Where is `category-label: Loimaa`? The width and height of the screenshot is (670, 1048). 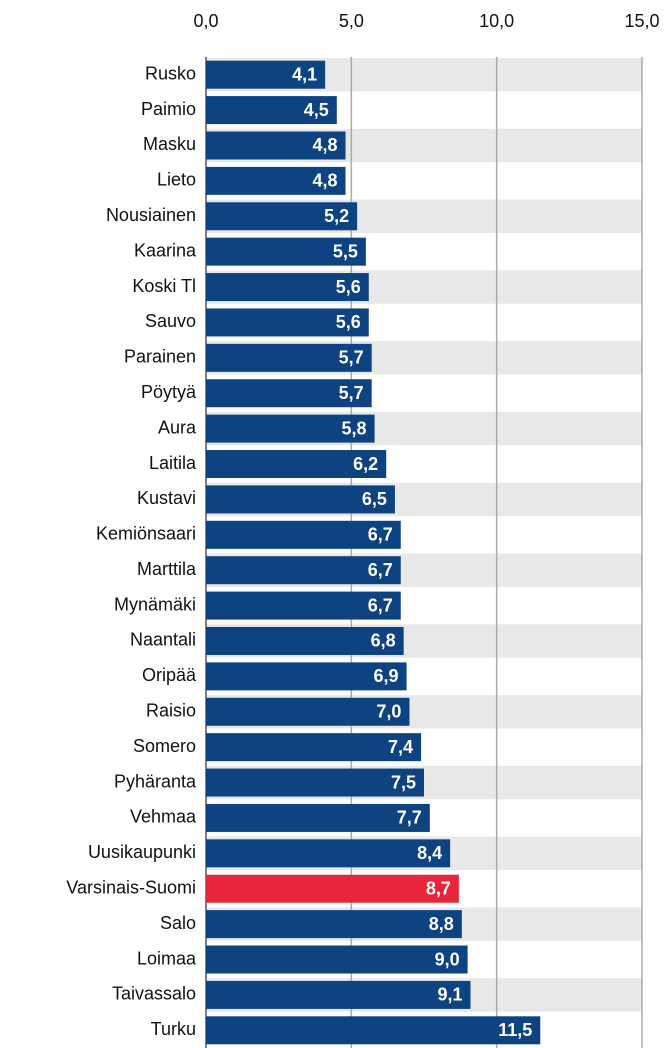 category-label: Loimaa is located at coordinates (167, 958).